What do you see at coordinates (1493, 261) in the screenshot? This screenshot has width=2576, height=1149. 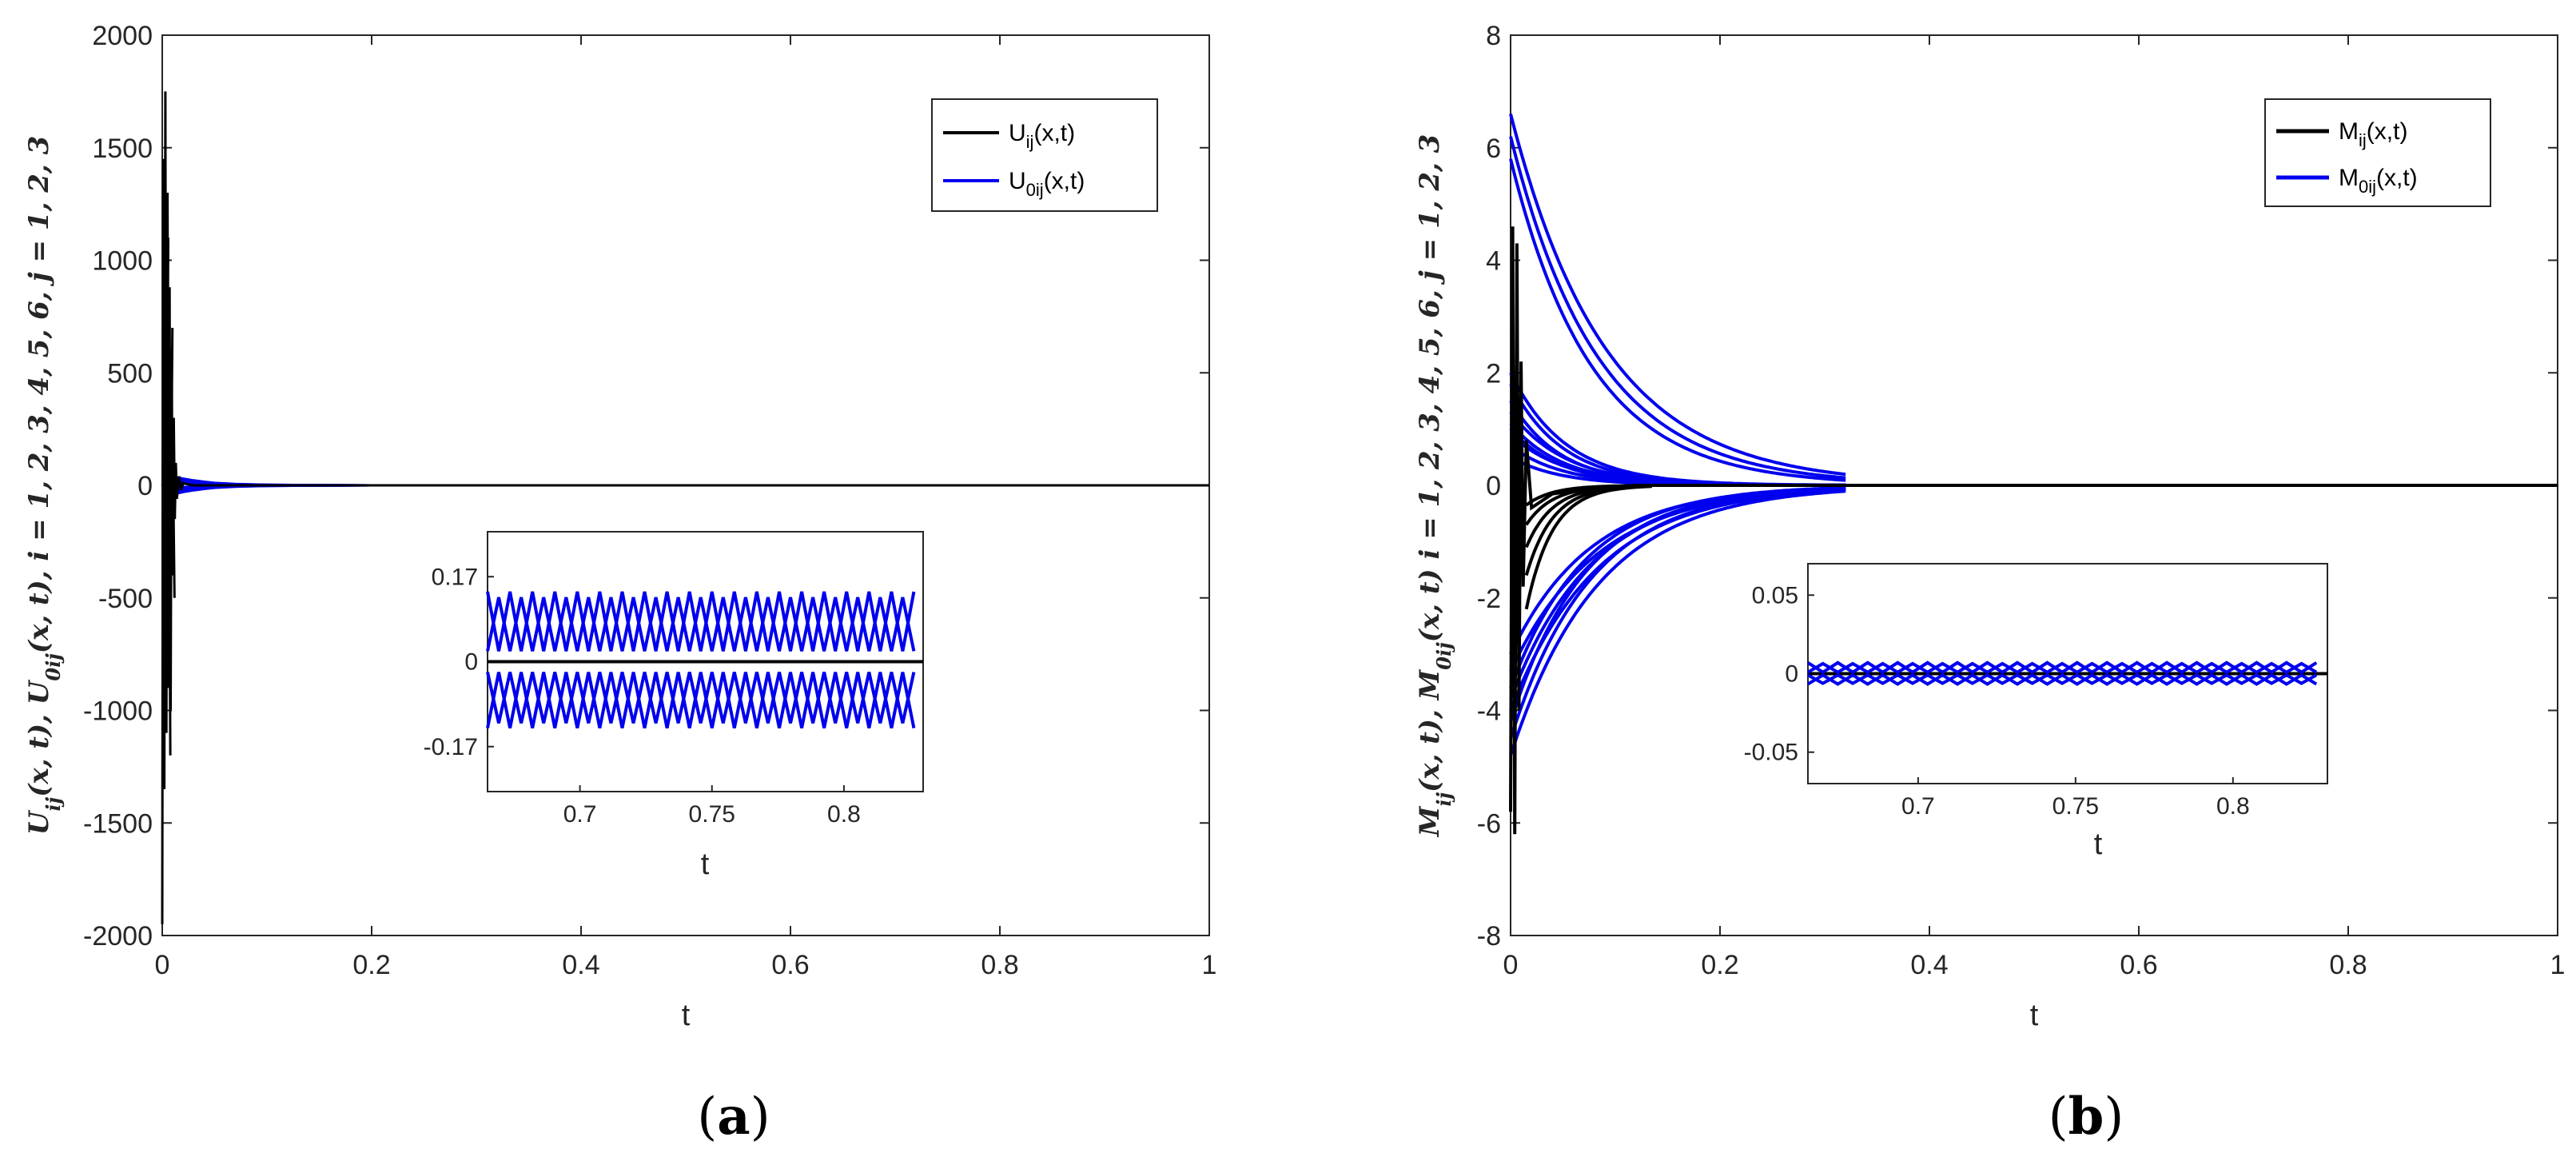 I see `y-tick-label: 4` at bounding box center [1493, 261].